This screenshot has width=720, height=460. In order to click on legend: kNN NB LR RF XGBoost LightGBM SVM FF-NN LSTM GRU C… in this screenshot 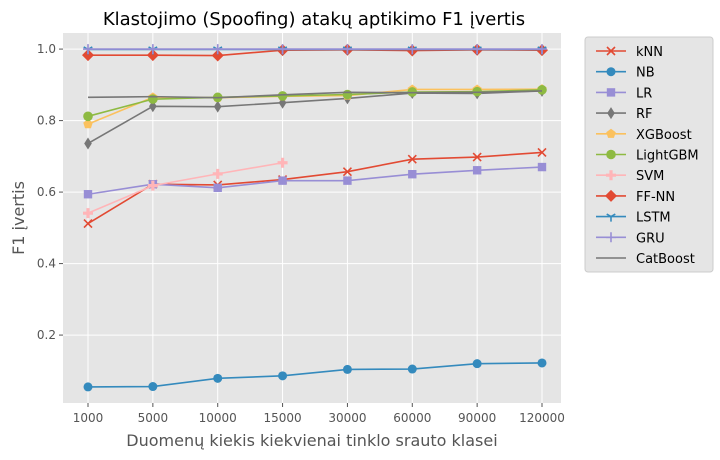, I will do `click(649, 154)`.